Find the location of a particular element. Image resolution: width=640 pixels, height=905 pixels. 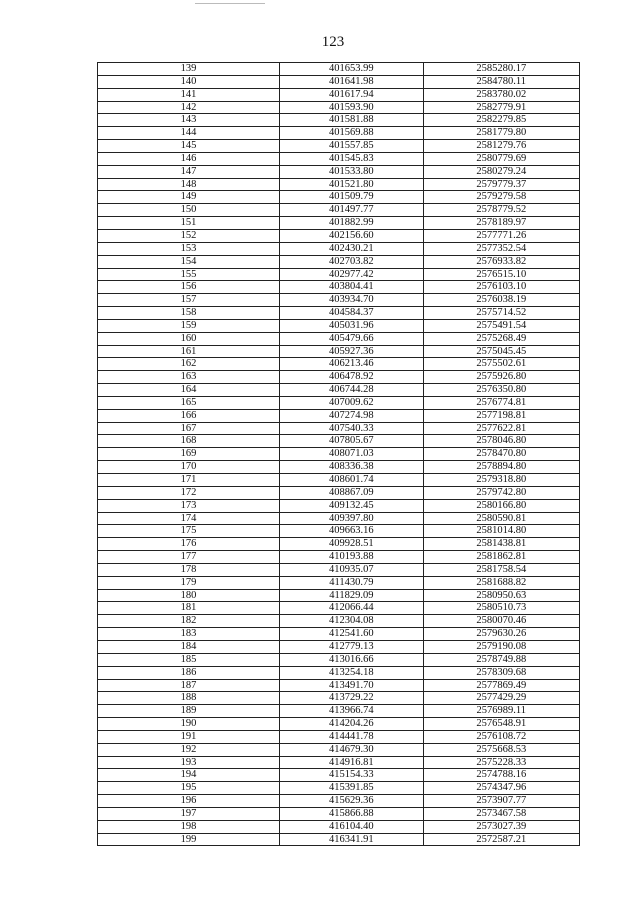

table-row: 168 407805.67 2578046.80 is located at coordinates (338, 441).